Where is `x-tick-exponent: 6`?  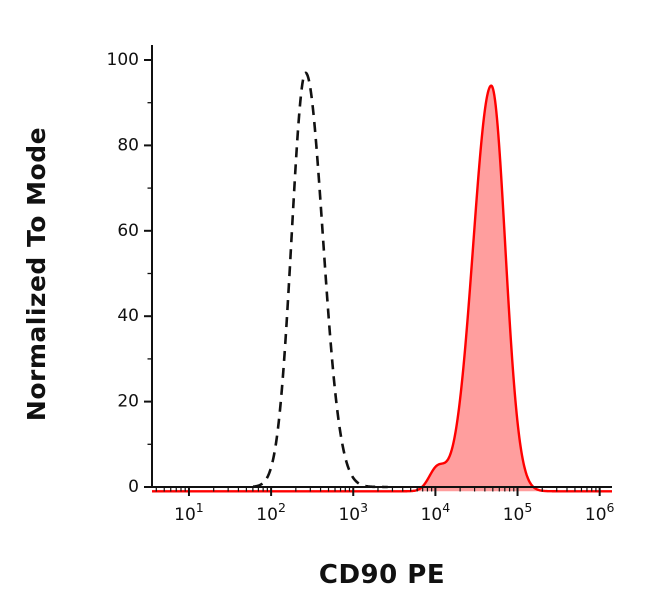 x-tick-exponent: 6 is located at coordinates (611, 507).